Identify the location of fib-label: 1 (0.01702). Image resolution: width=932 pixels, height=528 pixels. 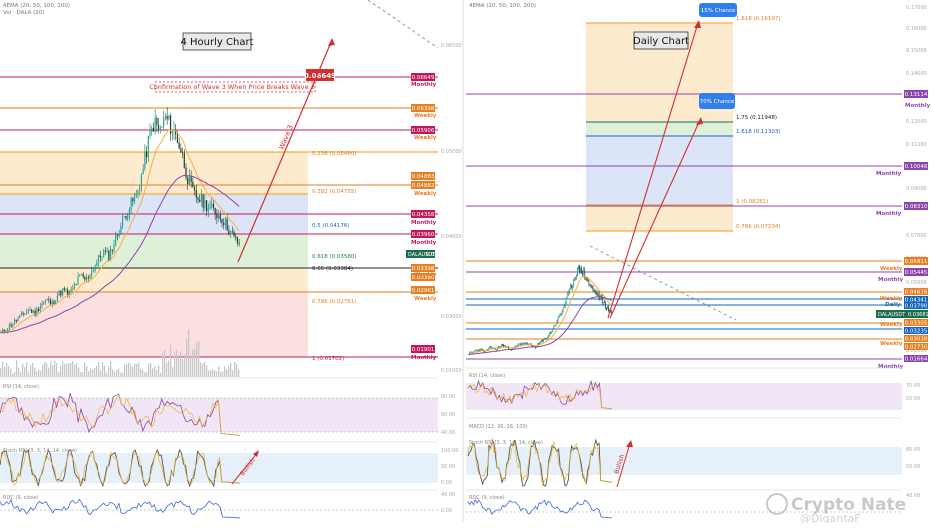
(328, 359).